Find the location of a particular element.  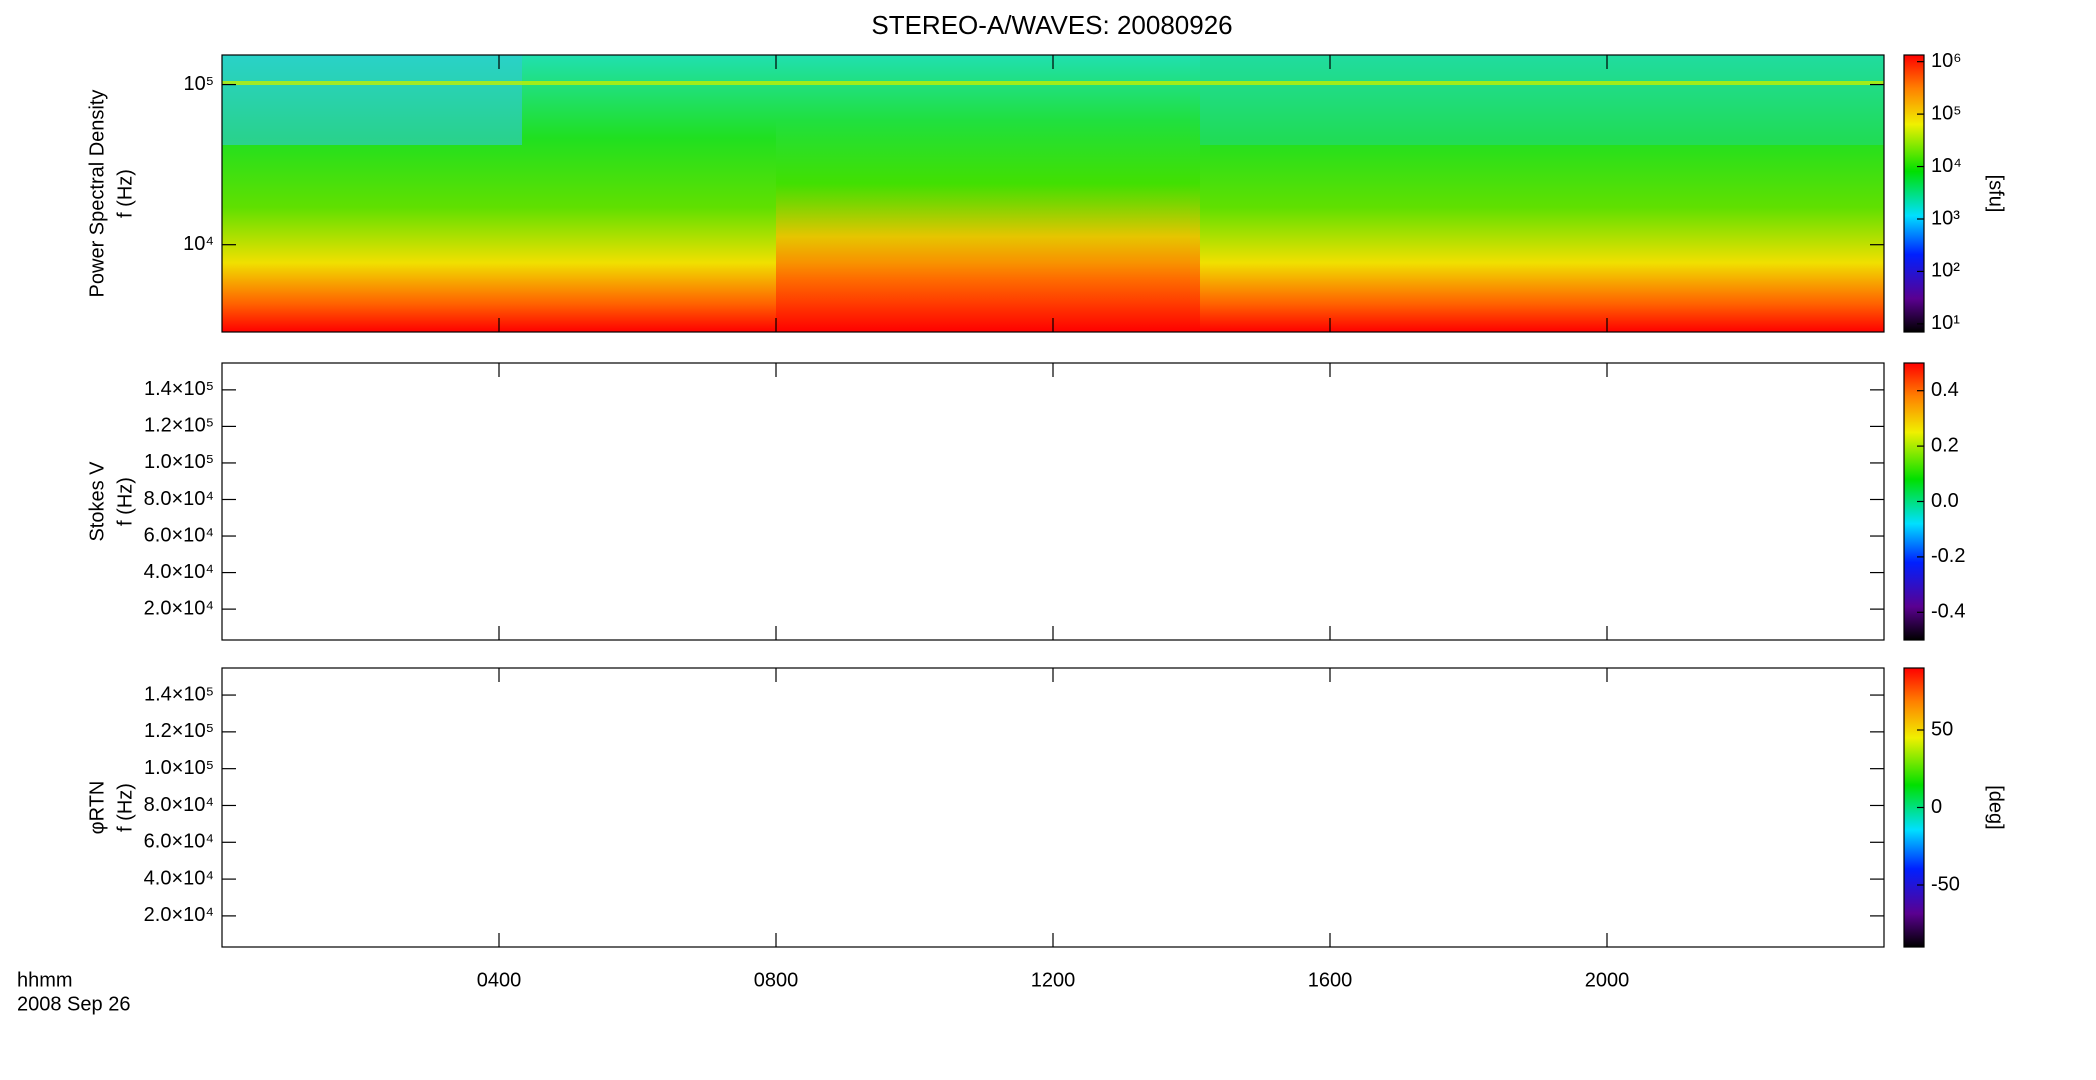

y-axis-label: Stokes V is located at coordinates (97, 501).